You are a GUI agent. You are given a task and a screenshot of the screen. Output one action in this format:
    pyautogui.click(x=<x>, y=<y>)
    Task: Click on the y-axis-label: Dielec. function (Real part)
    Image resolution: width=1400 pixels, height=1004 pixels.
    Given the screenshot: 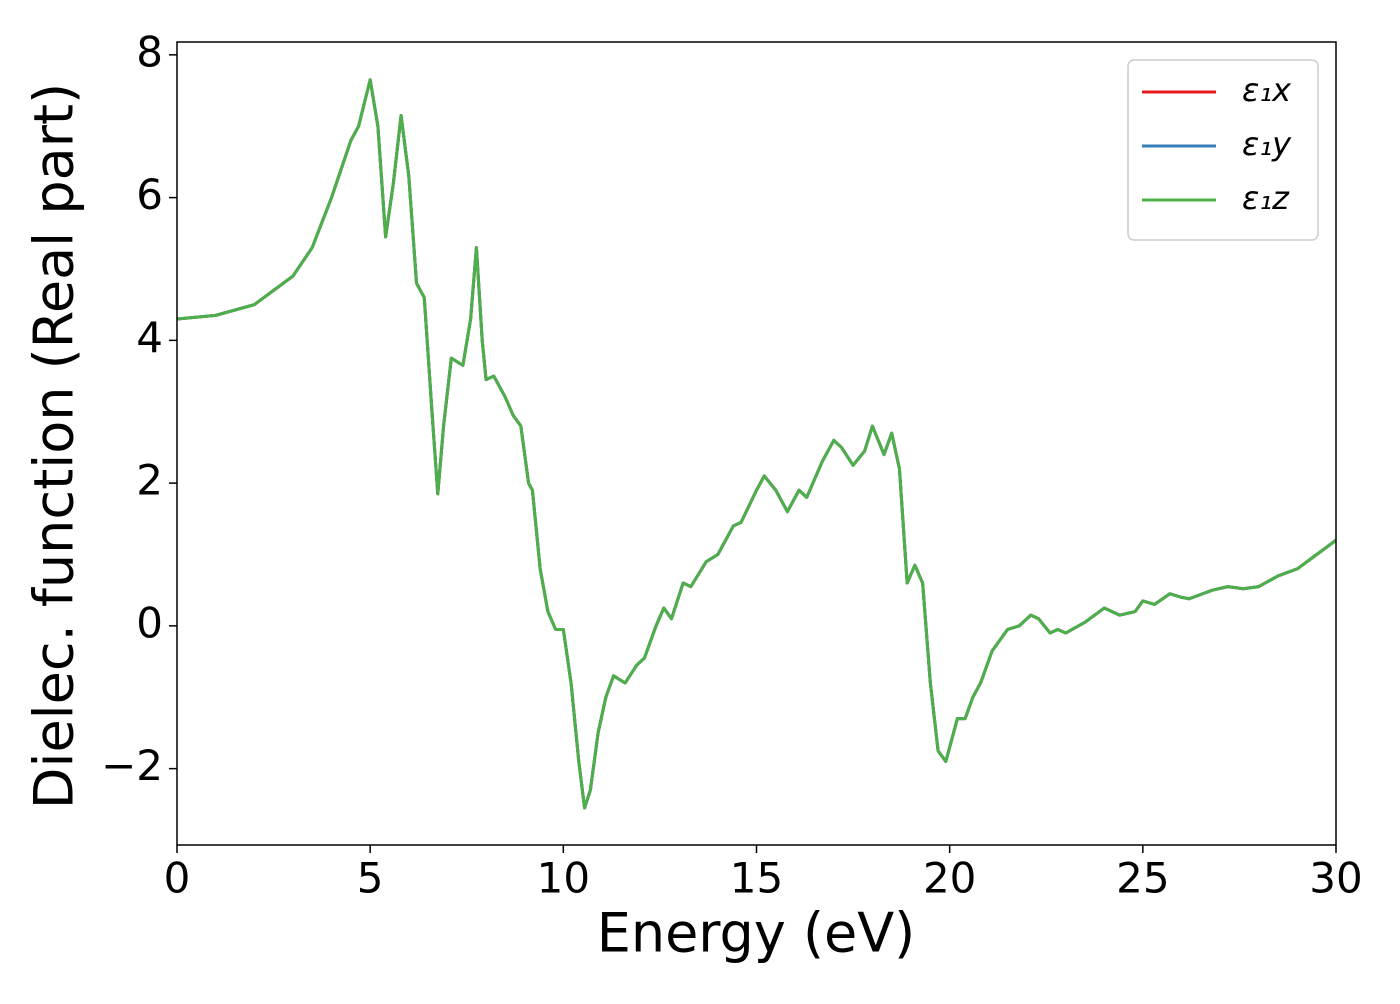 What is the action you would take?
    pyautogui.click(x=54, y=446)
    